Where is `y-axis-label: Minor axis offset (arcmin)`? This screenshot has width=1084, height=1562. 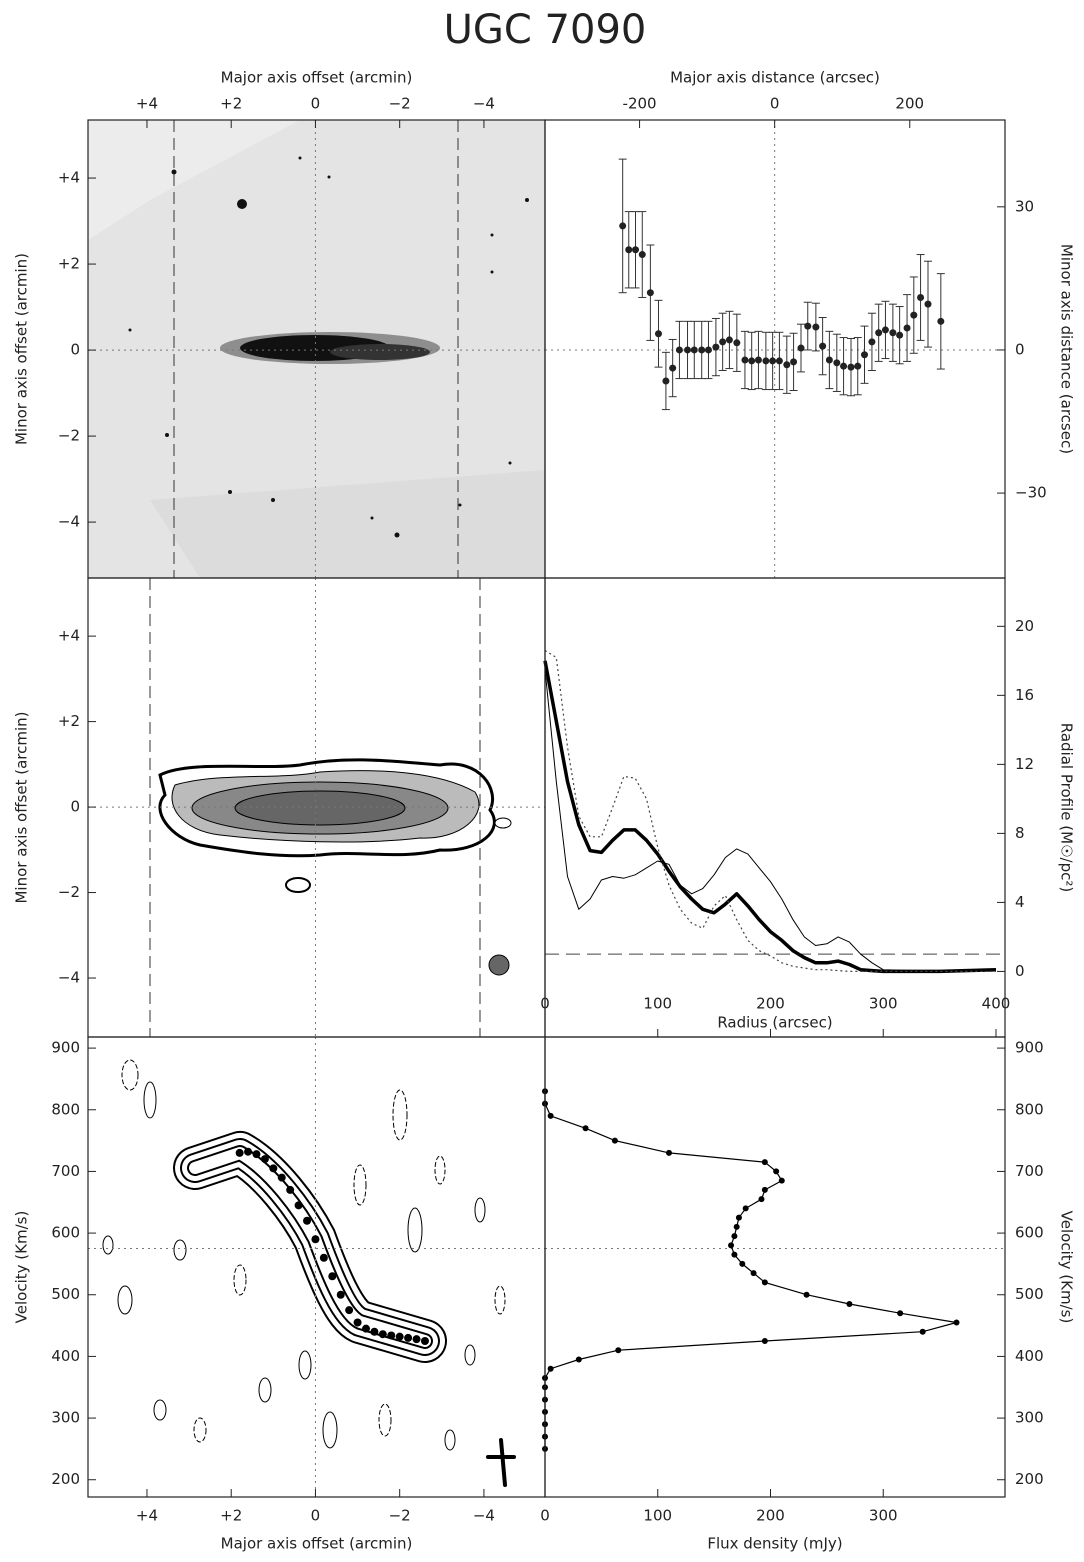
y-axis-label: Minor axis offset (arcmin) is located at coordinates (22, 807).